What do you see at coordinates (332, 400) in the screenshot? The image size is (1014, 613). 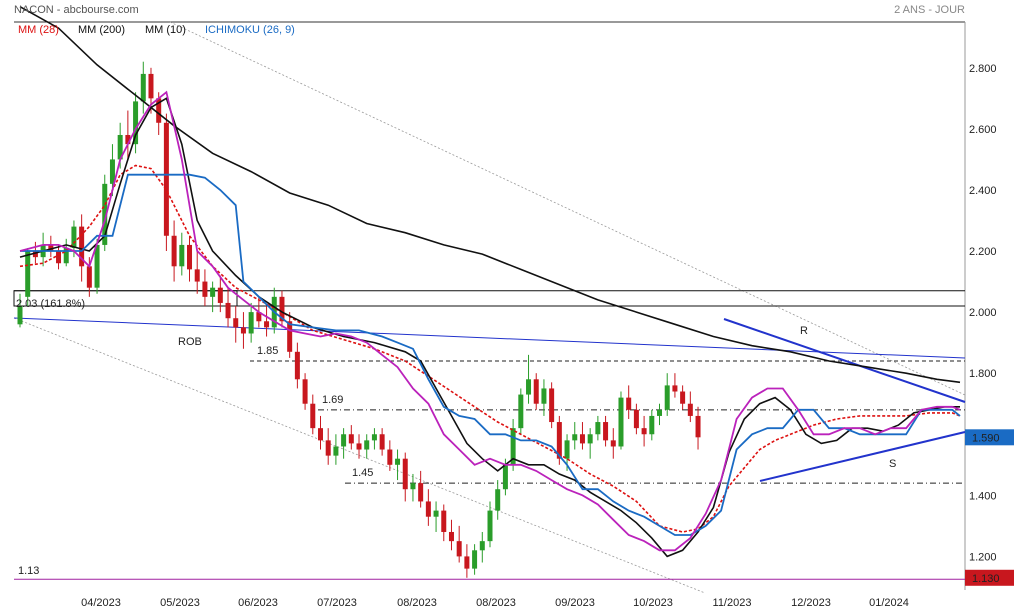 I see `annotation-label: 1.69` at bounding box center [332, 400].